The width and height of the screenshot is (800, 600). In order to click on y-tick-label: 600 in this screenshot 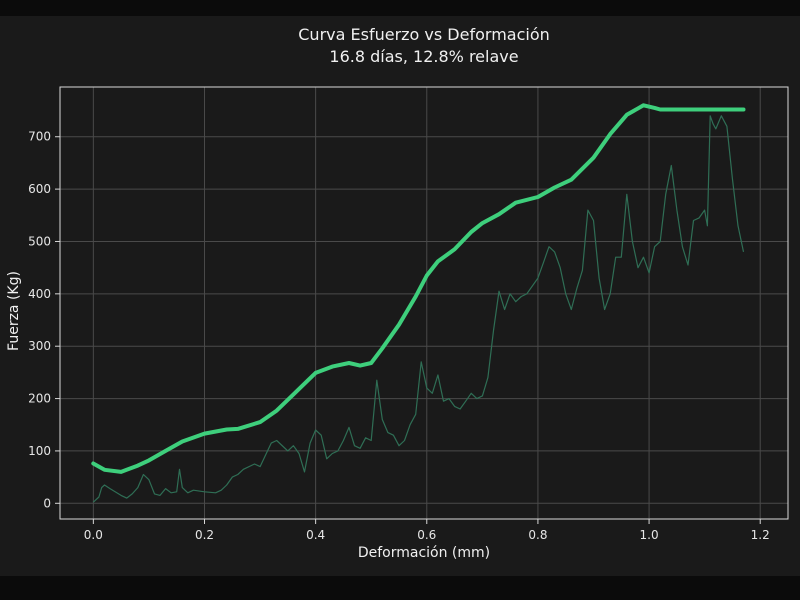, I will do `click(39, 189)`.